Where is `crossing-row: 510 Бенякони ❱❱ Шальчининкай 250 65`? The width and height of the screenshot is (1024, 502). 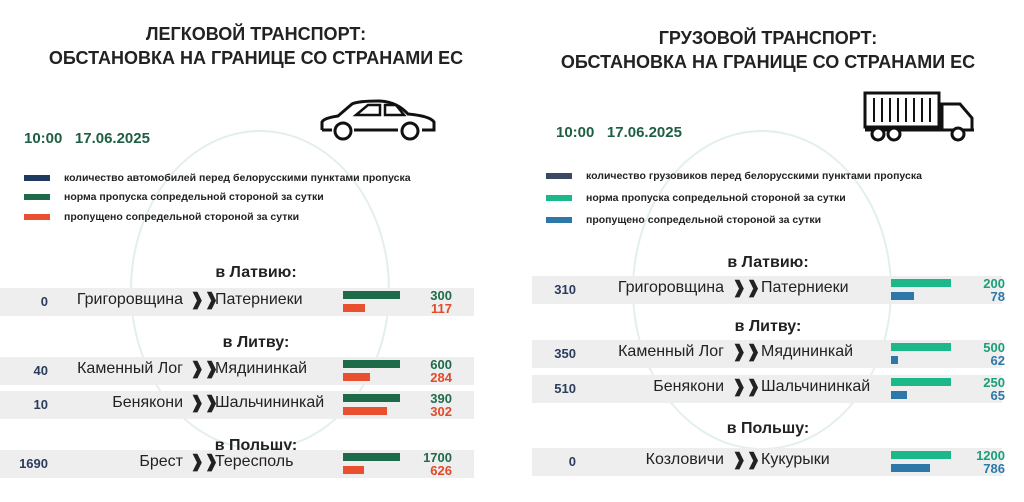 crossing-row: 510 Бенякони ❱❱ Шальчининкай 250 65 is located at coordinates (768, 389).